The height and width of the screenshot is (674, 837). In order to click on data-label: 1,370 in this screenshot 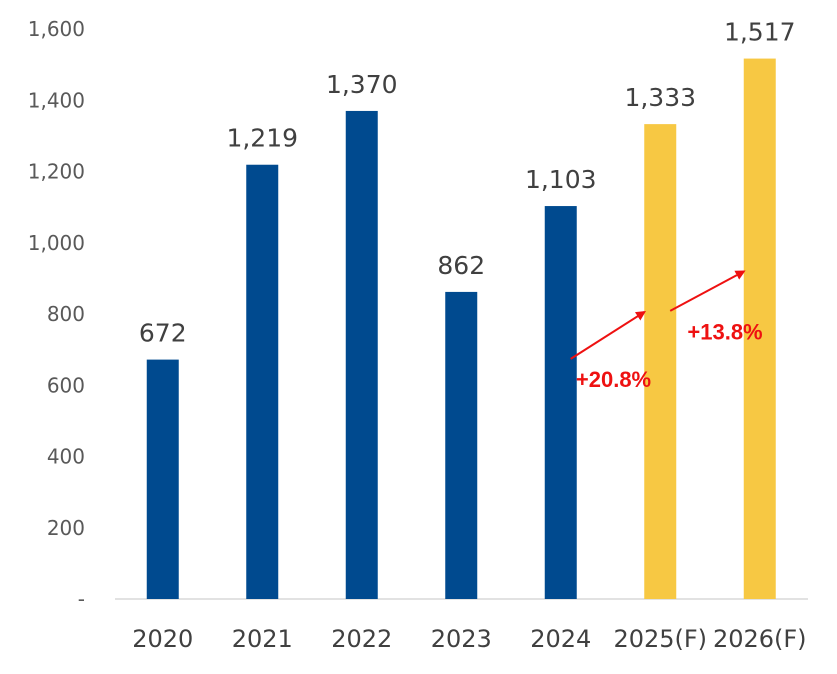, I will do `click(362, 84)`.